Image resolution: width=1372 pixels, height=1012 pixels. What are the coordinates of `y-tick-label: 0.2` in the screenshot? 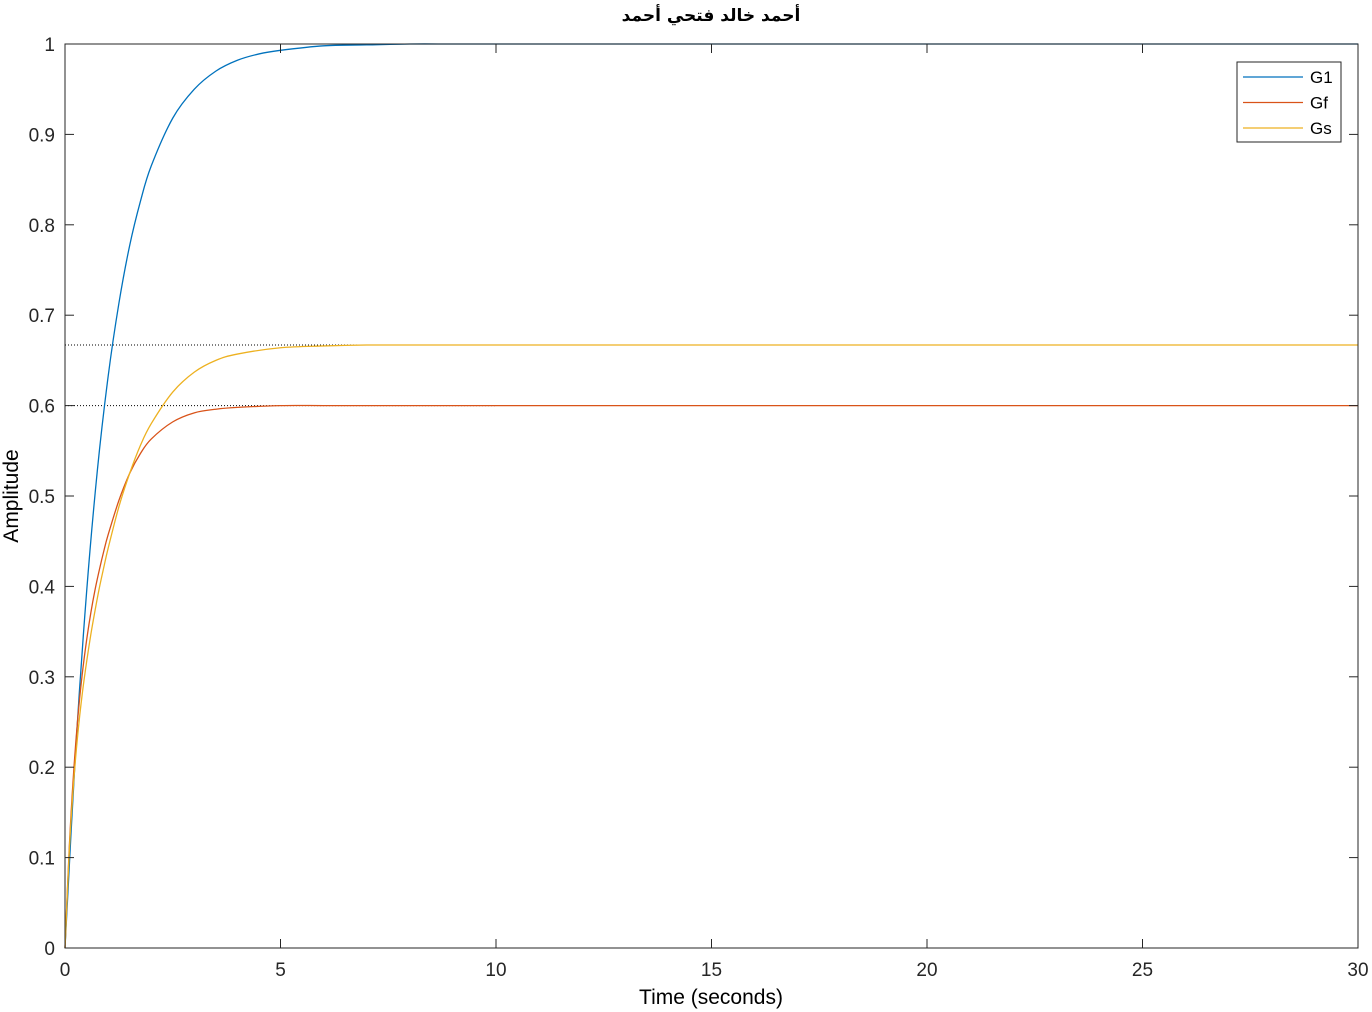 It's located at (42, 768).